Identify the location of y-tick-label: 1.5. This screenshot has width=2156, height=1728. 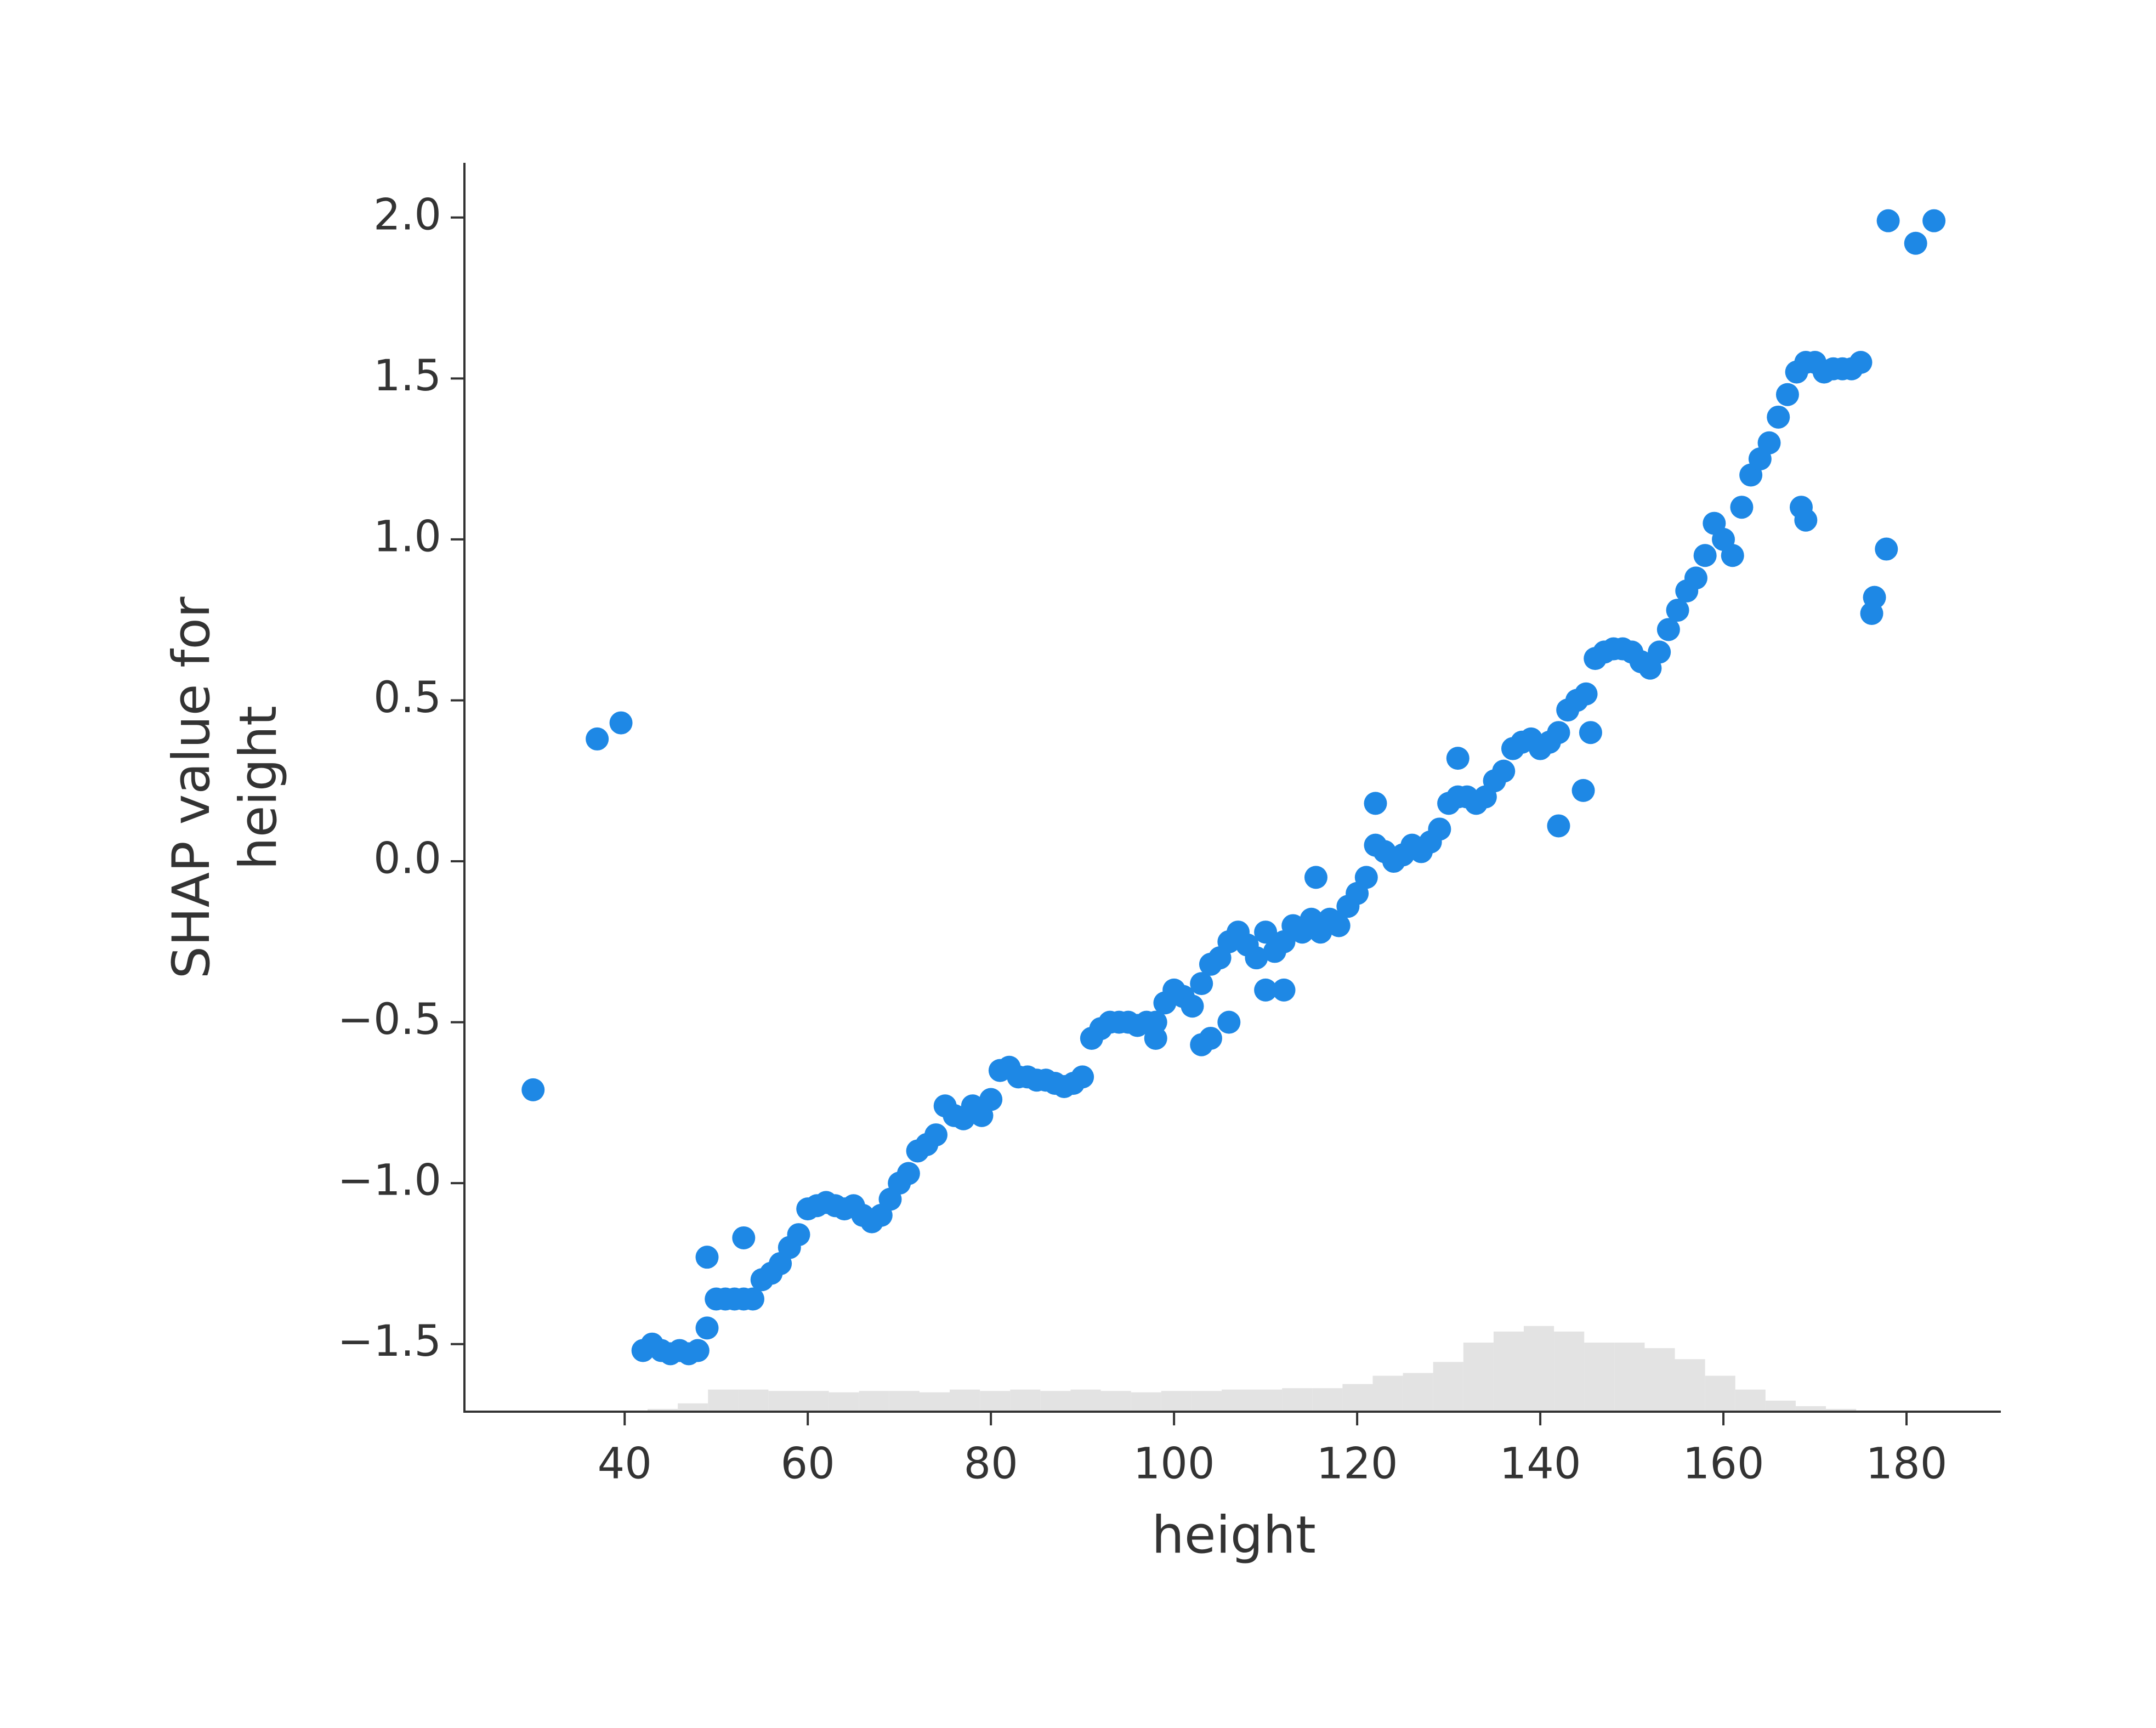
(407, 376).